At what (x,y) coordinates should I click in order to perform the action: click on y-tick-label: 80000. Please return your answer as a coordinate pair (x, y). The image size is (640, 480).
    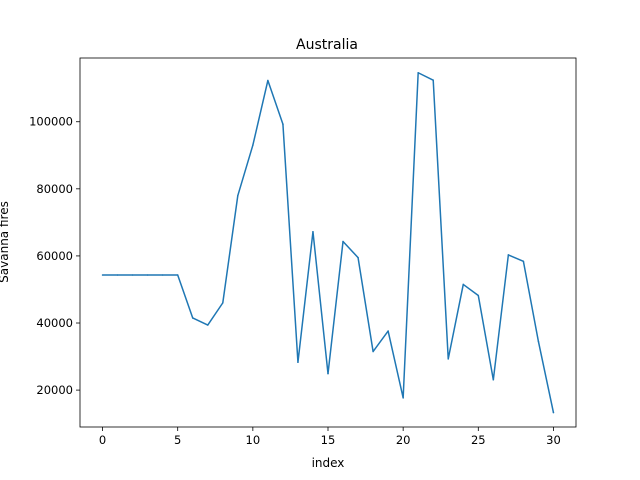
    Looking at the image, I should click on (54, 189).